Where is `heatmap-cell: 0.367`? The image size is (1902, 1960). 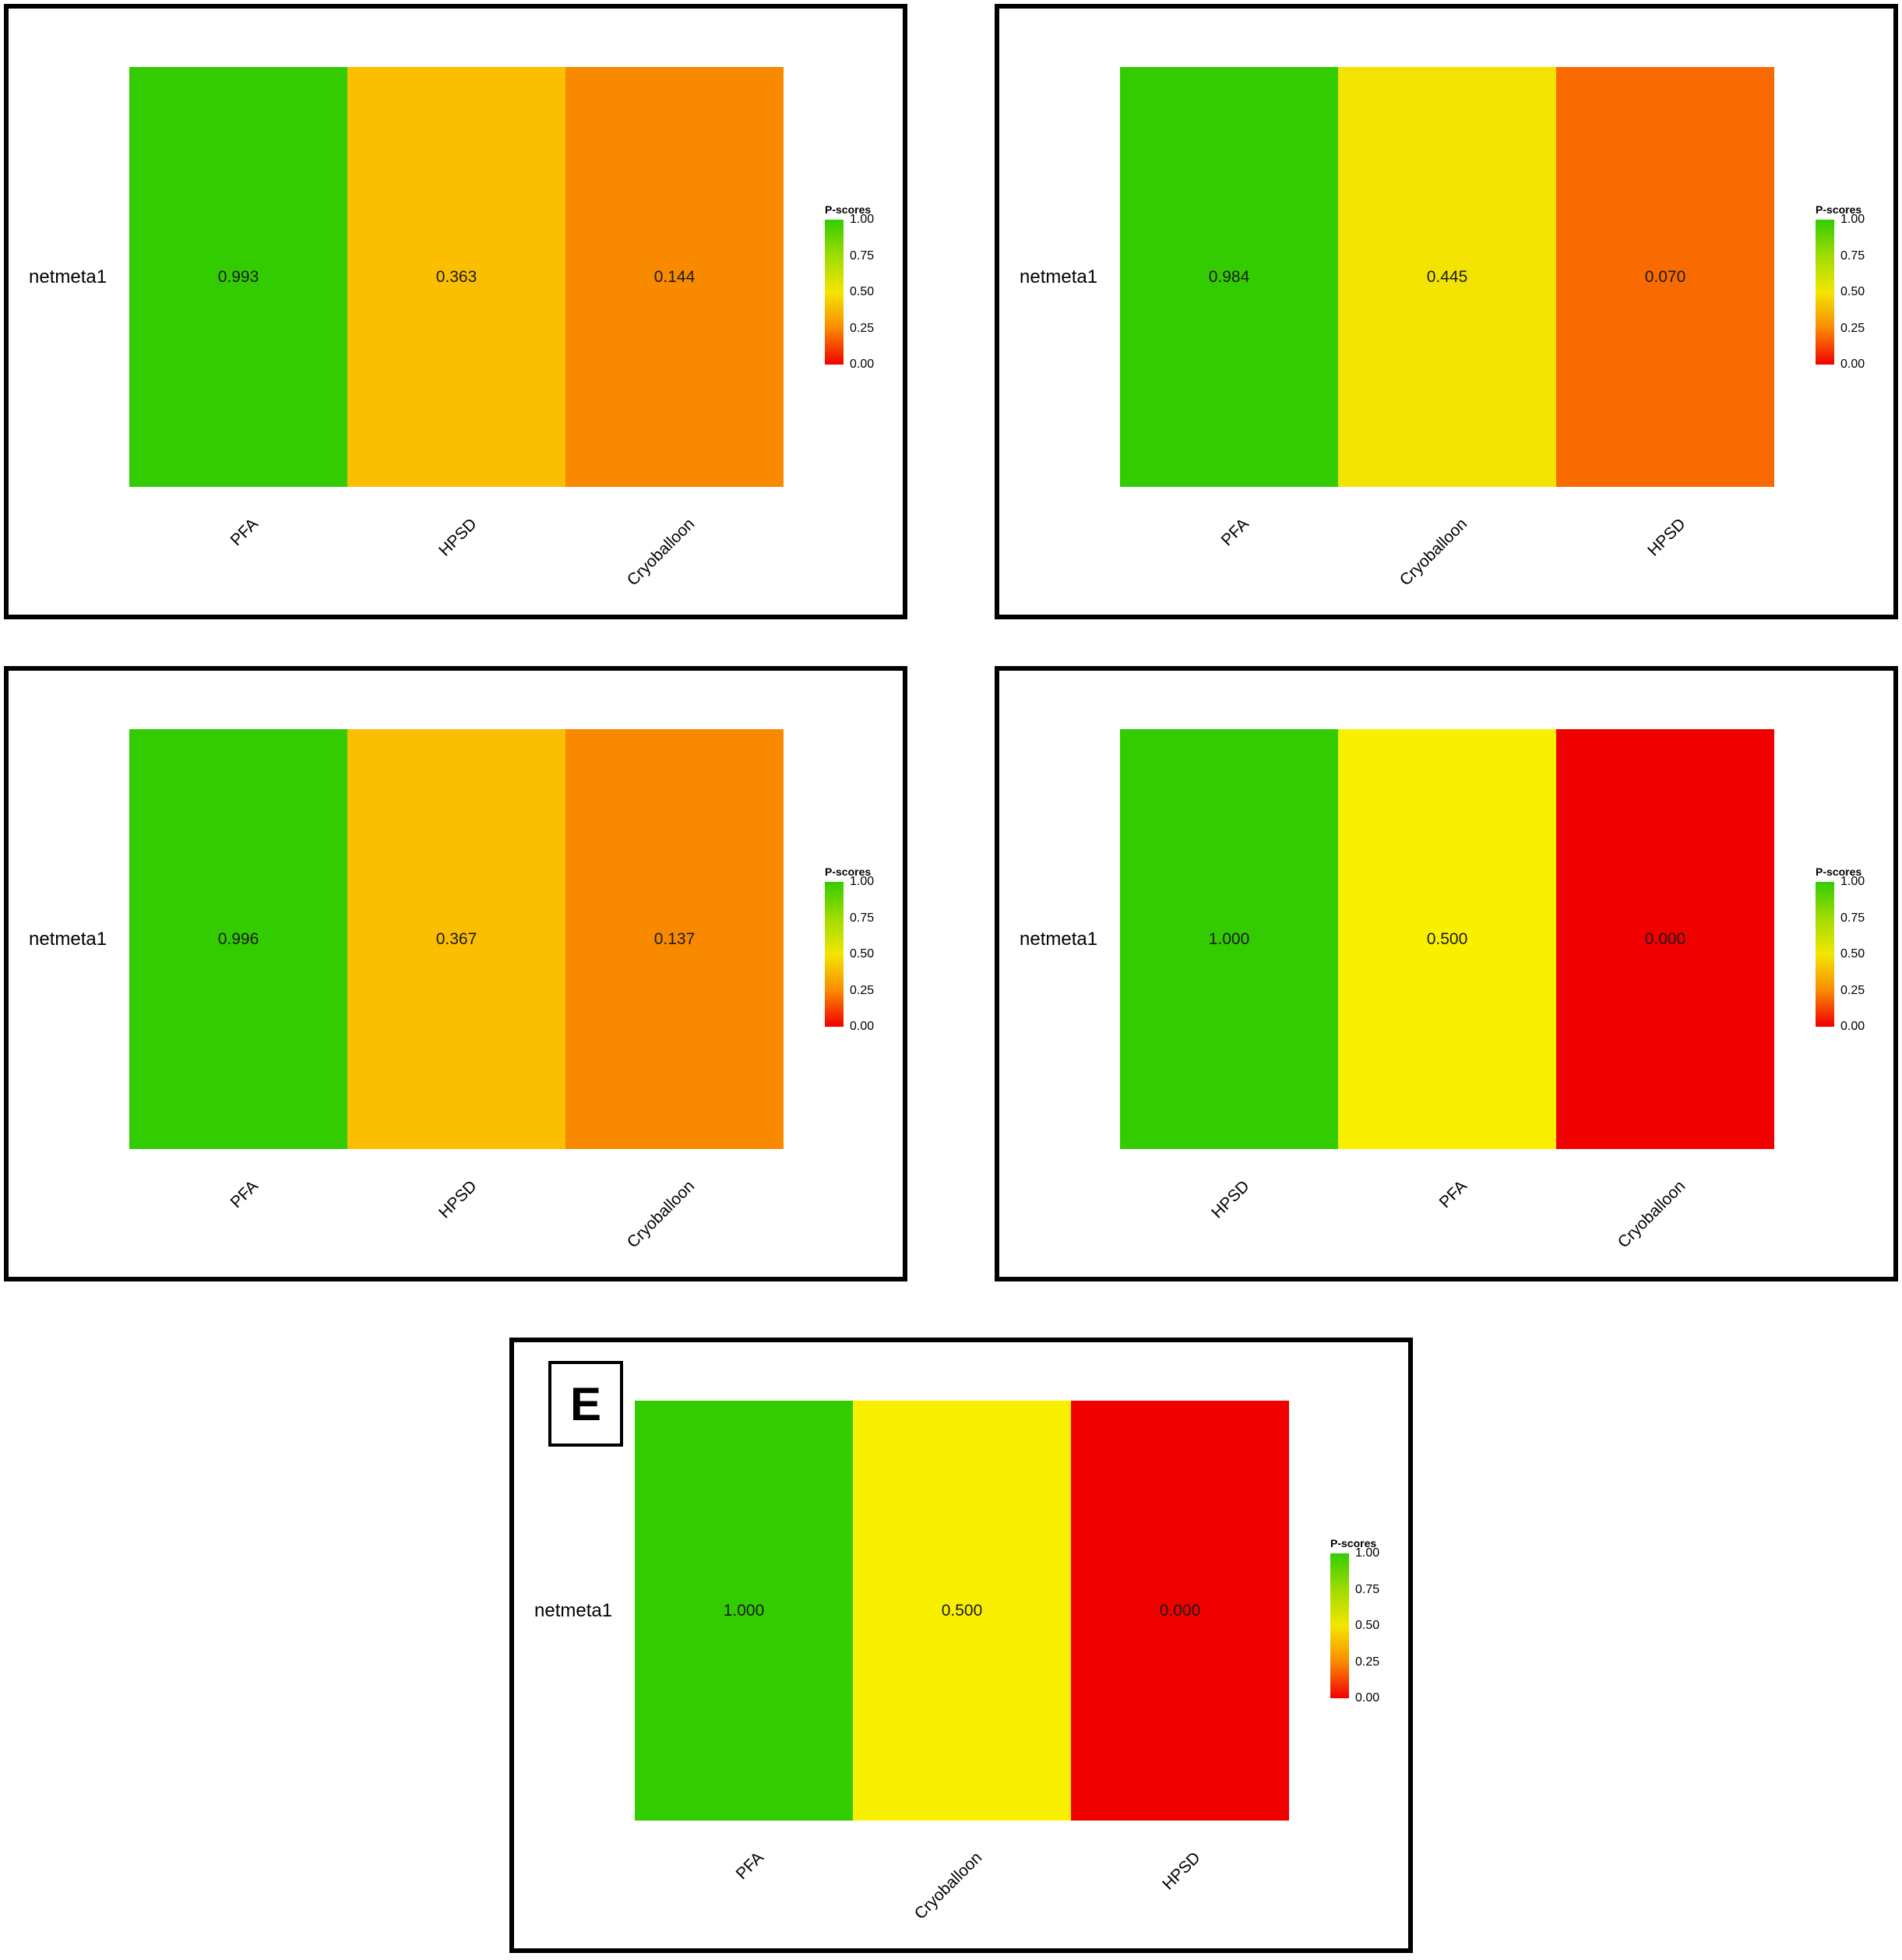
heatmap-cell: 0.367 is located at coordinates (456, 939).